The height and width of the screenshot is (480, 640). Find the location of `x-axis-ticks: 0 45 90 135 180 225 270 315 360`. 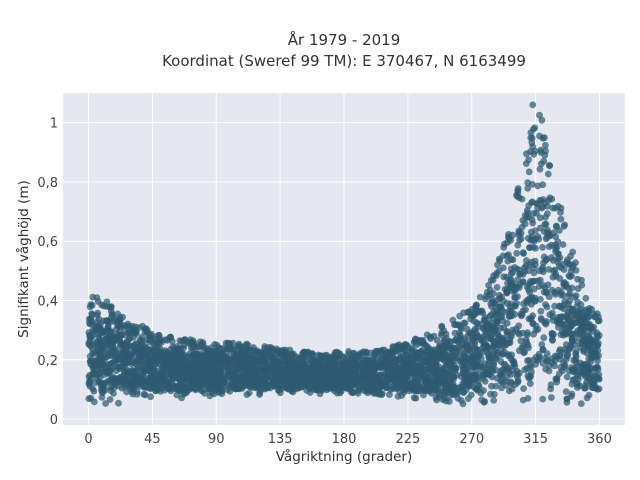

x-axis-ticks: 0 45 90 135 180 225 270 315 360 is located at coordinates (347, 439).